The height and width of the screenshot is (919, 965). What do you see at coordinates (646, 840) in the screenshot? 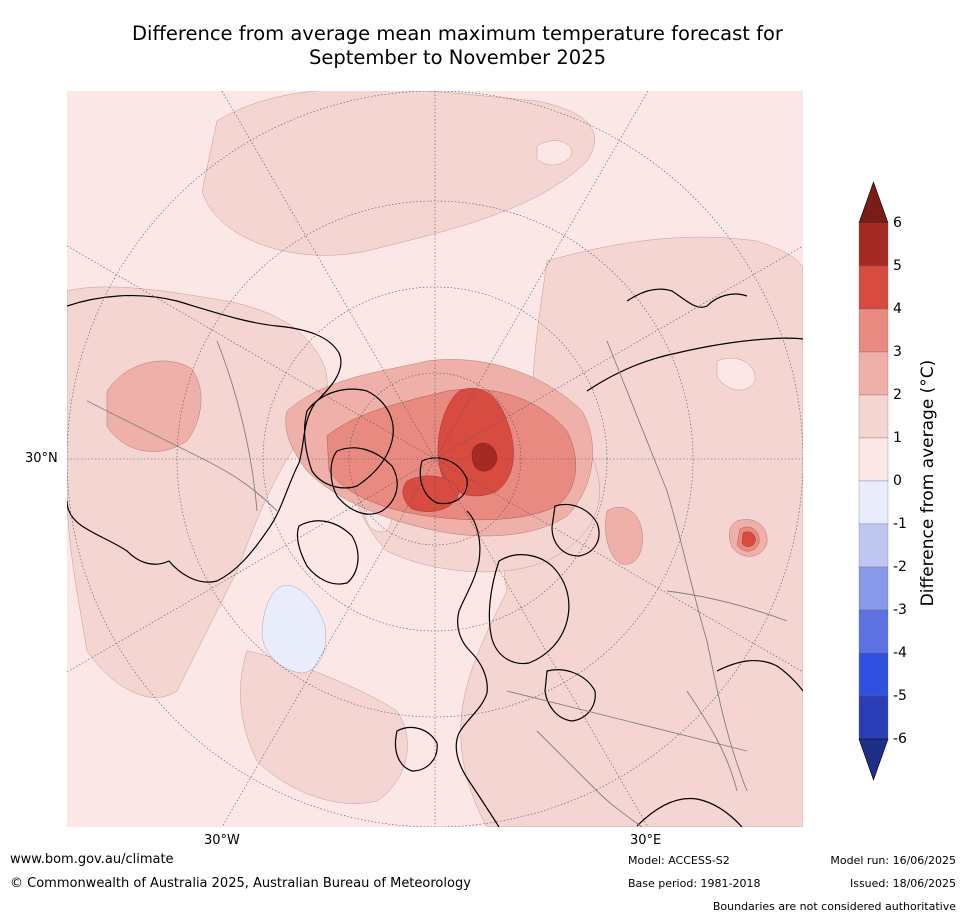
I see `lon-30e-label: 30°E` at bounding box center [646, 840].